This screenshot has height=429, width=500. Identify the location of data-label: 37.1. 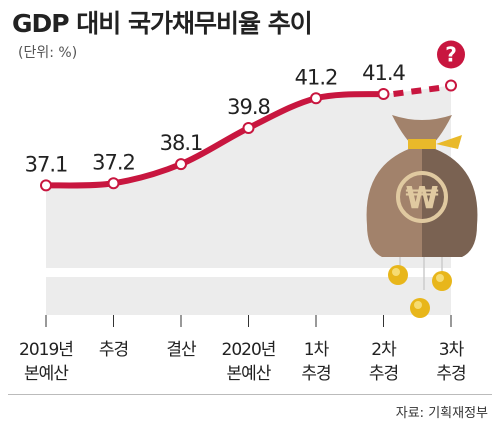
(46, 164).